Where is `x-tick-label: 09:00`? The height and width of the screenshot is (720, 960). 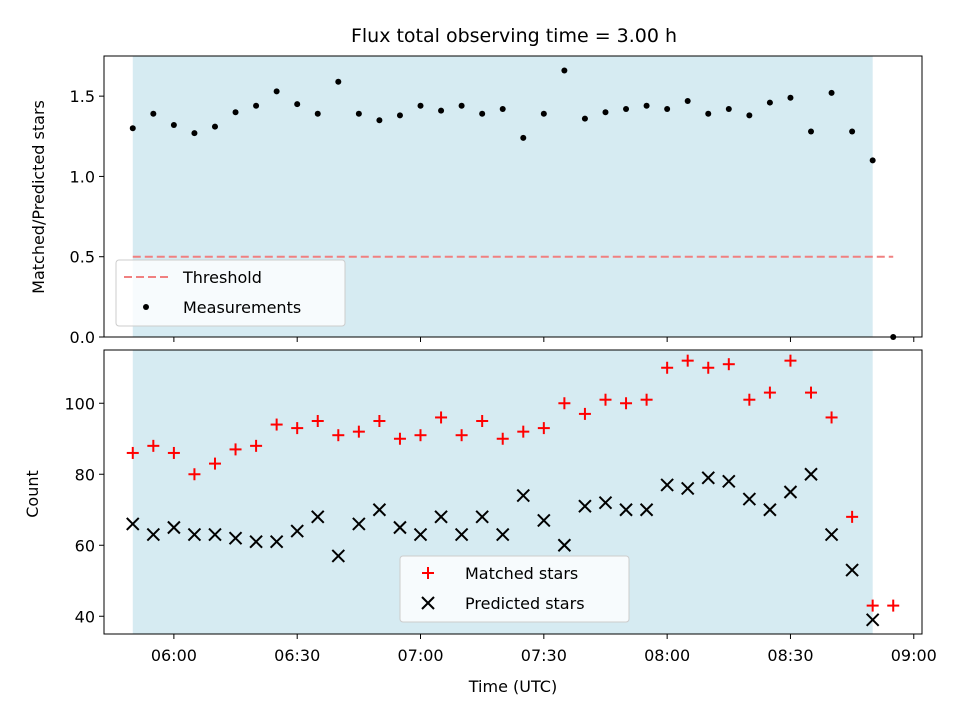
x-tick-label: 09:00 is located at coordinates (914, 655).